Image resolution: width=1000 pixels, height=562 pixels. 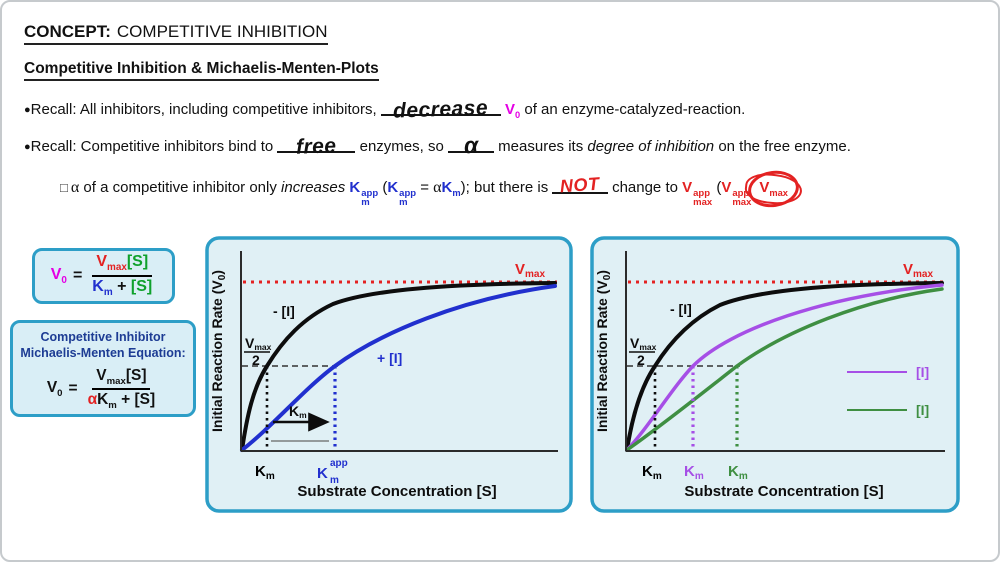 I want to click on km-tick-black: Km, so click(x=652, y=472).